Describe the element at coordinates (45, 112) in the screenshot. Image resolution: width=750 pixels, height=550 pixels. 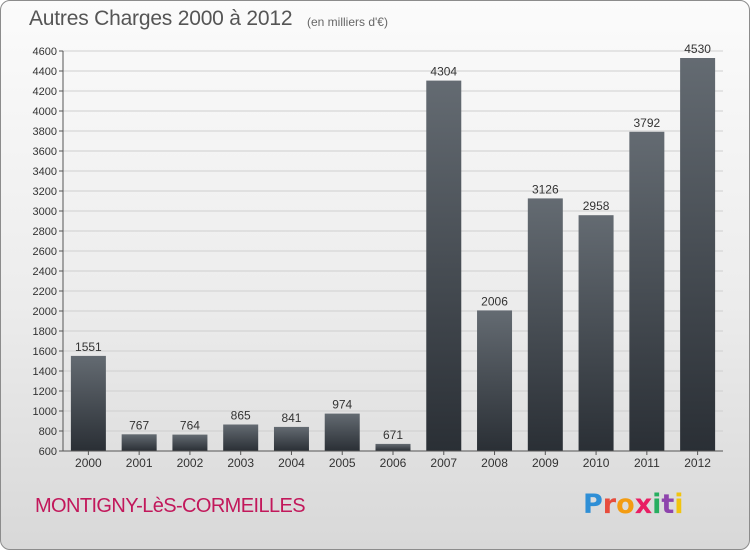
I see `y-tick-label: 4000` at that location.